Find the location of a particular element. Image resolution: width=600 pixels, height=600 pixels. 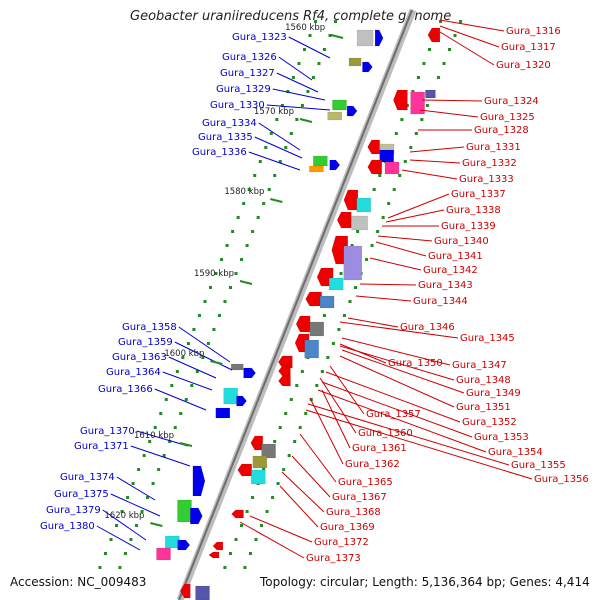

gene-label-right: Gura_1316 is located at coordinates (533, 31).